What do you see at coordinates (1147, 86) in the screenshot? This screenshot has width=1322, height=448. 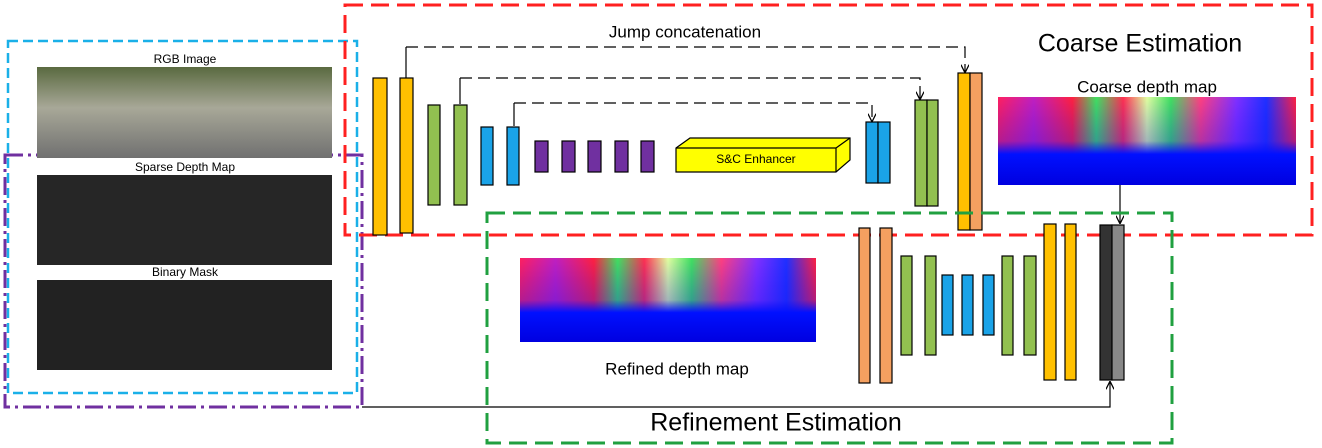 I see `coarse-output-label: Coarse depth map` at bounding box center [1147, 86].